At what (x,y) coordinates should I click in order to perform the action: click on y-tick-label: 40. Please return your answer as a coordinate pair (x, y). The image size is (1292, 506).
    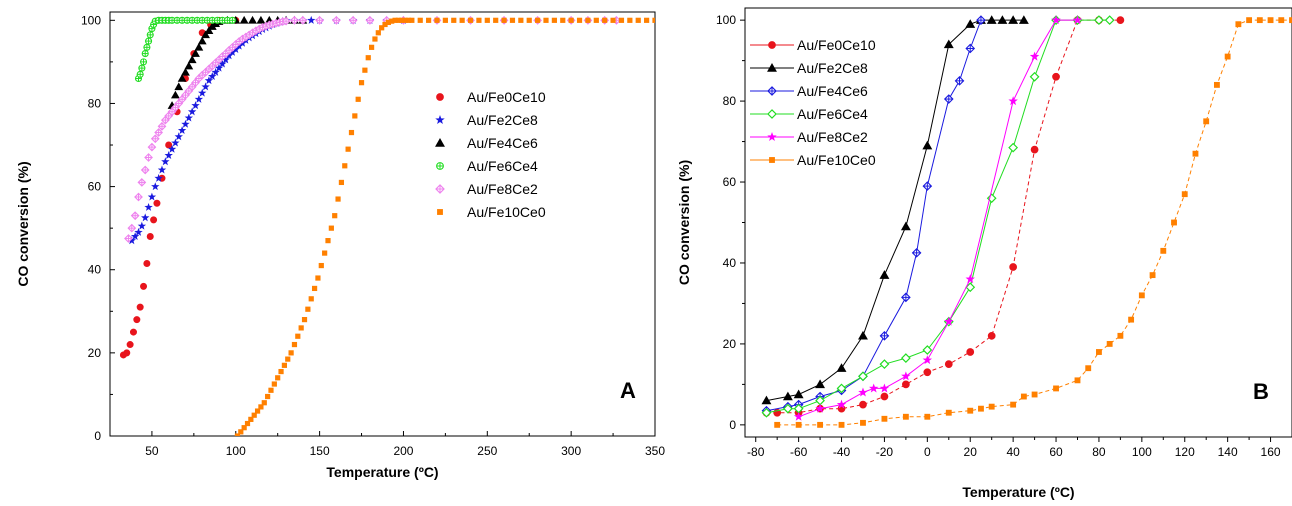
    Looking at the image, I should click on (730, 263).